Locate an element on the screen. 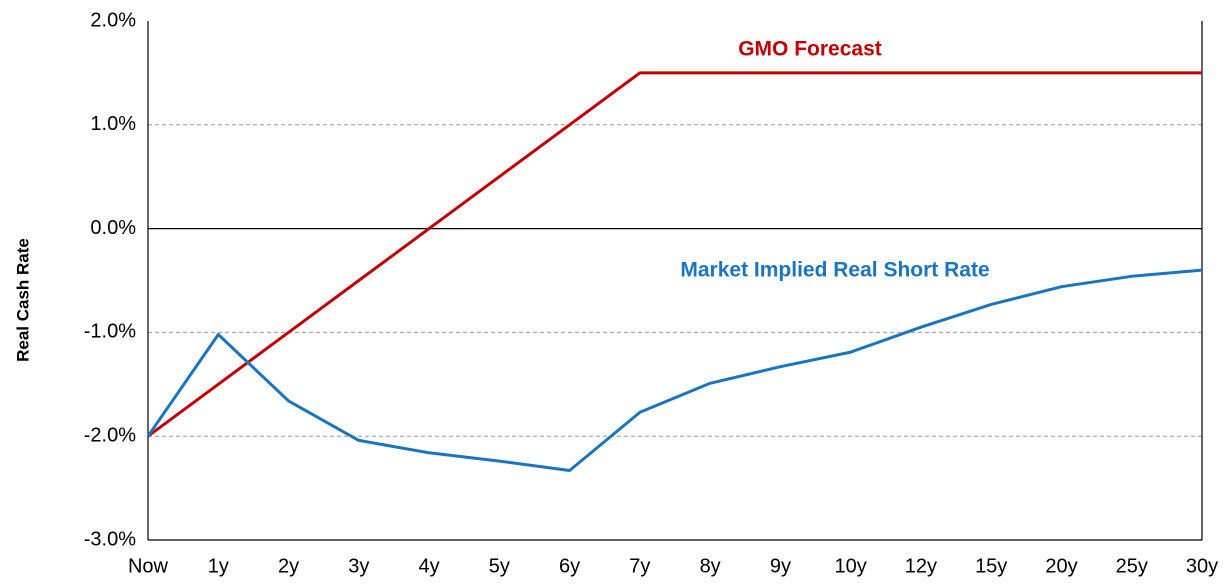  x-tick-label: 9y is located at coordinates (780, 566).